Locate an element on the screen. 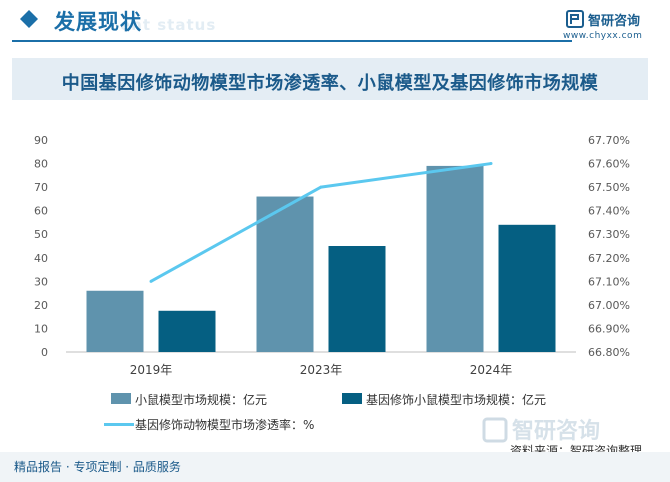 The image size is (670, 482). footer-bar: 精品报告 · 专项定制 · 品质服务 is located at coordinates (335, 467).